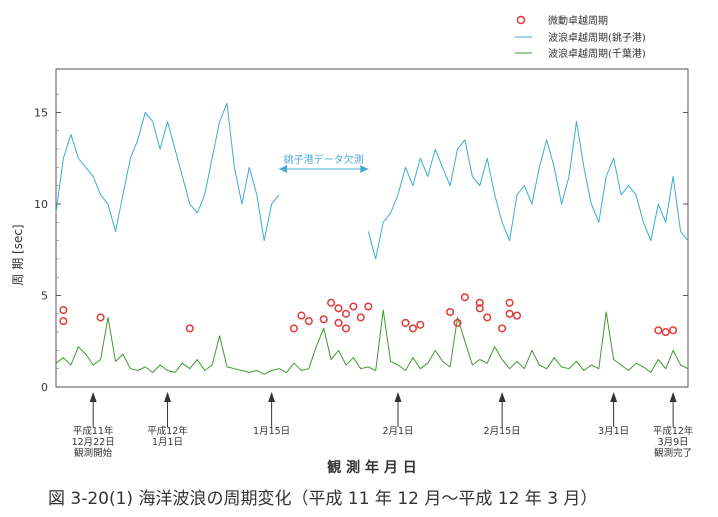  Describe the element at coordinates (41, 112) in the screenshot. I see `y-tick-label-3: 15` at that location.